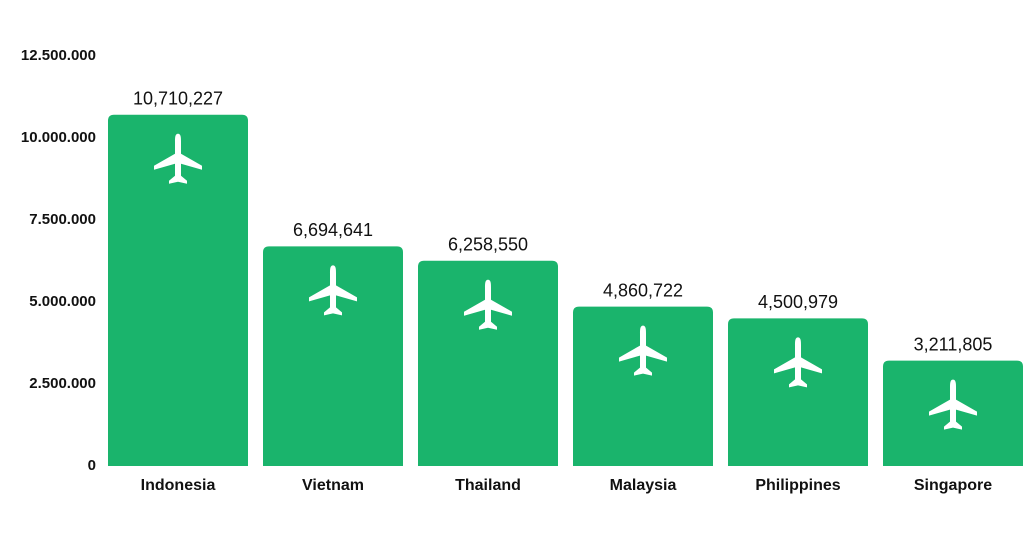 Image resolution: width=1024 pixels, height=538 pixels. I want to click on y-tick-label: 12.500.000, so click(58, 55).